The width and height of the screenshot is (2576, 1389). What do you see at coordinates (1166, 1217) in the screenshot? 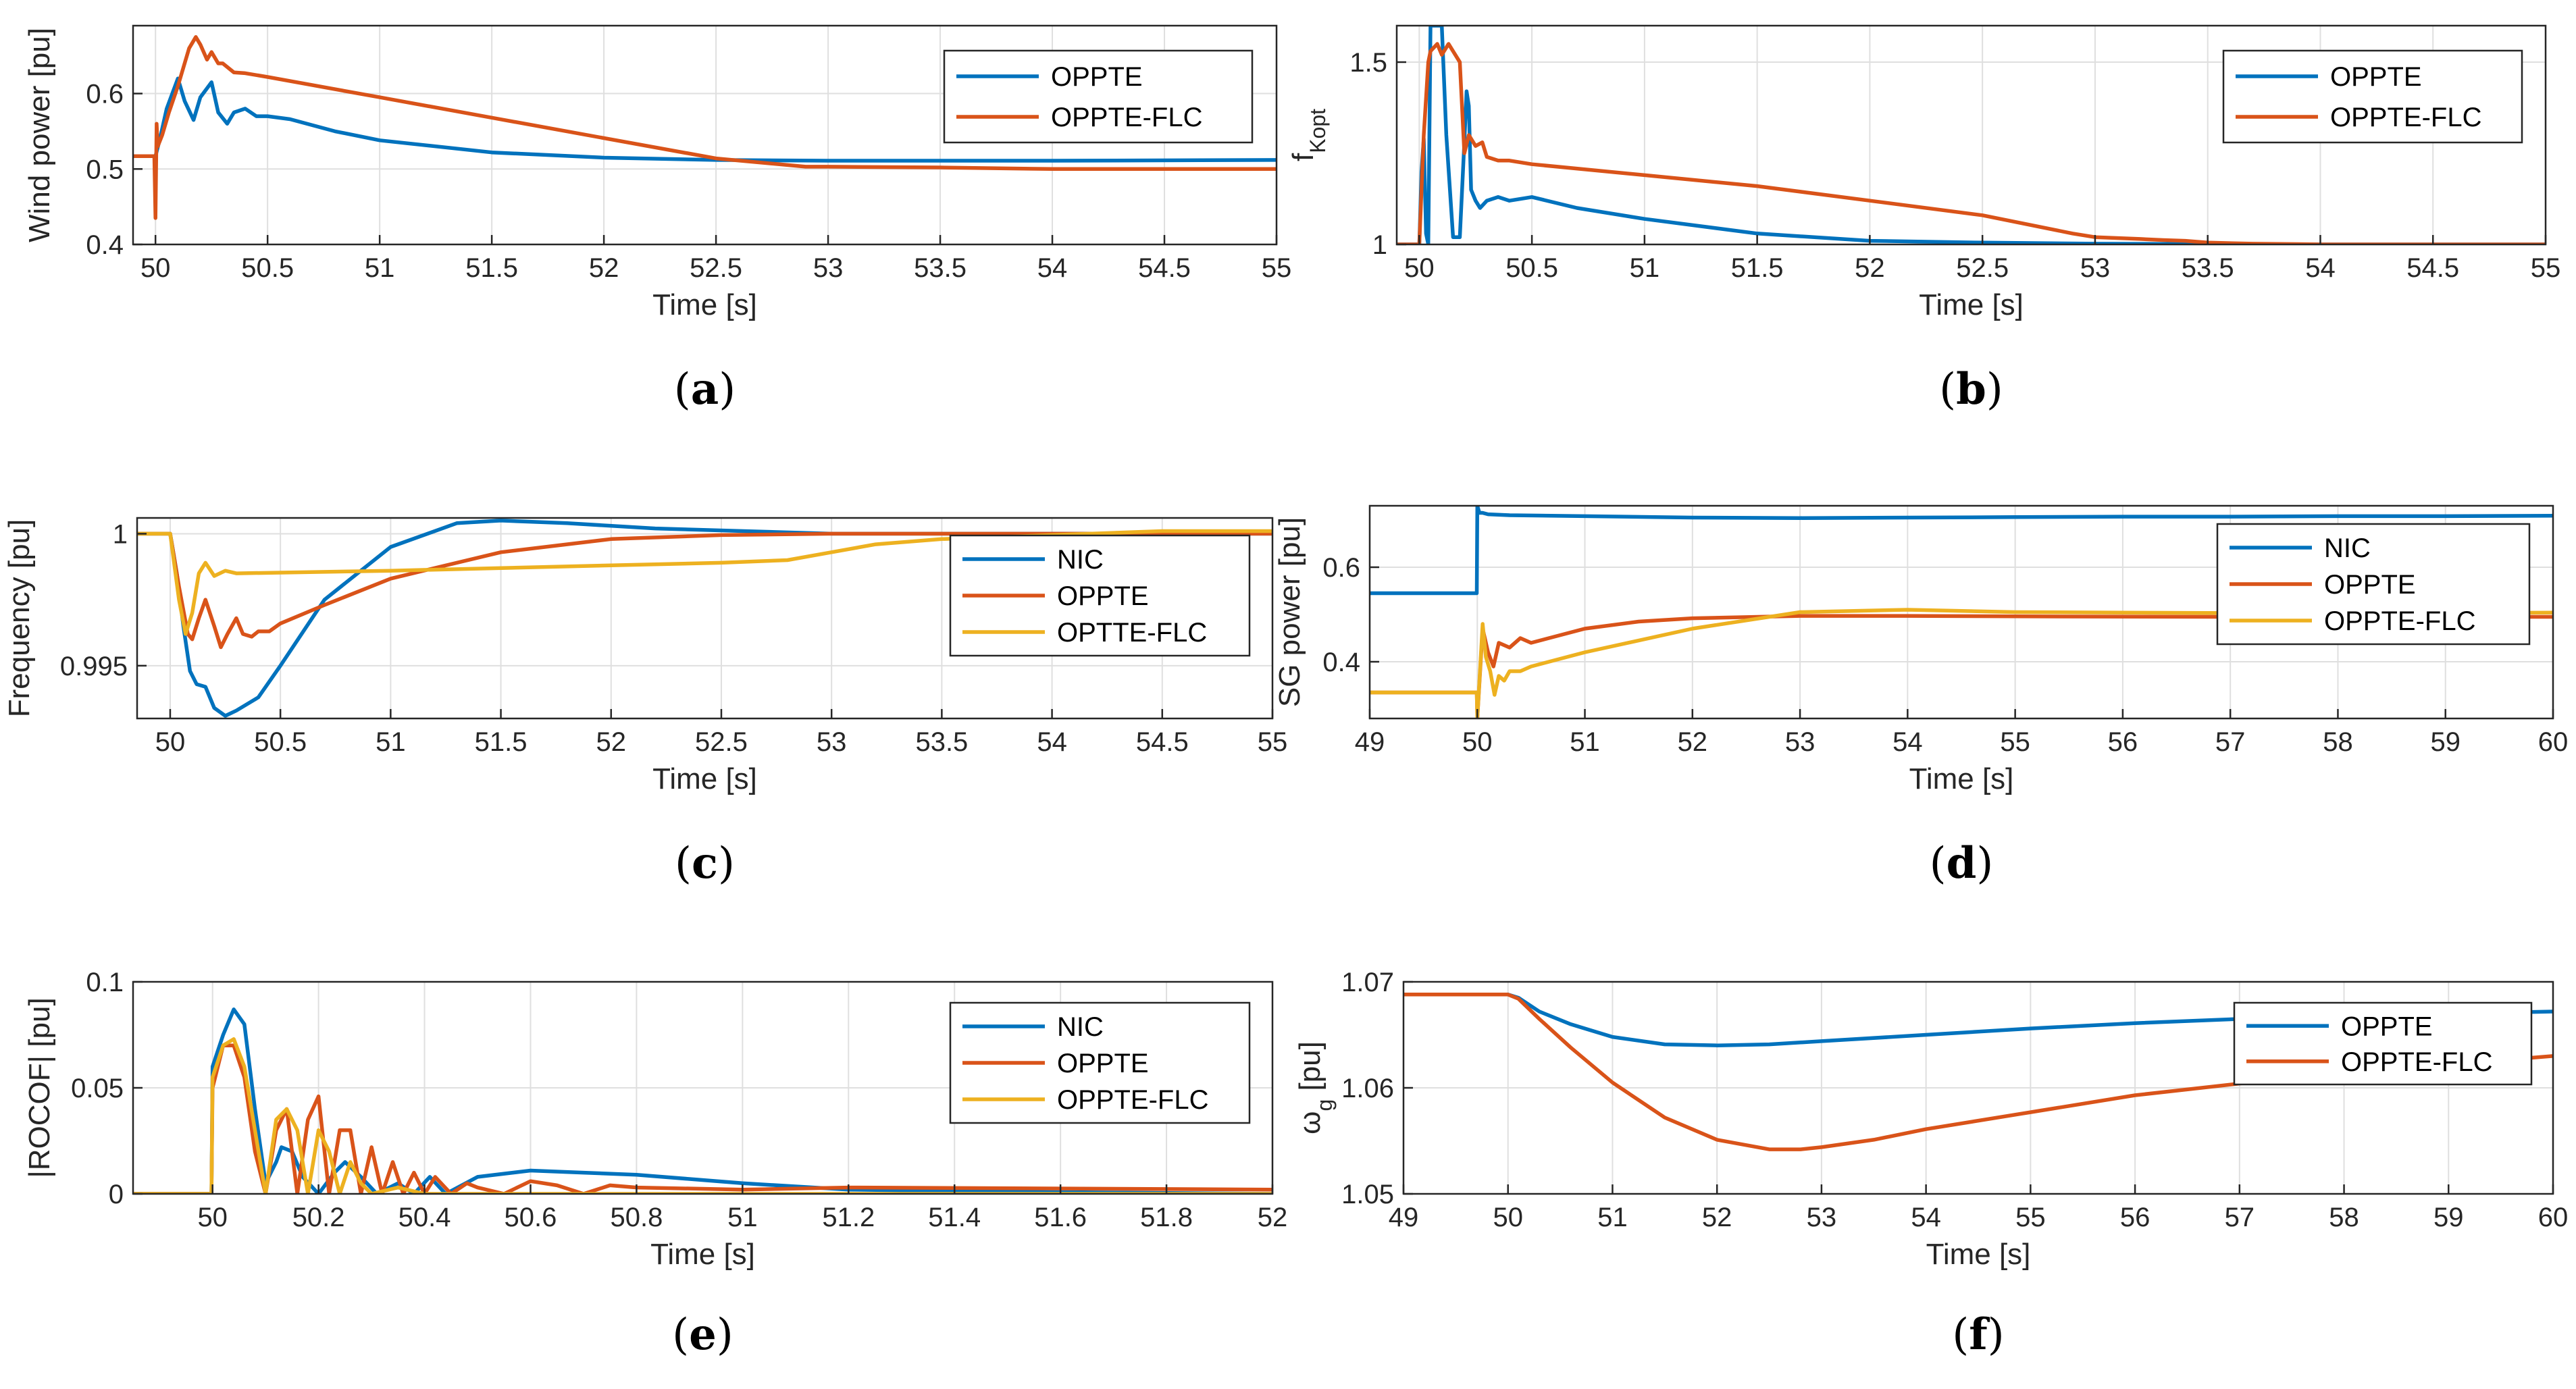
I see `x-tick-label: 51.8` at bounding box center [1166, 1217].